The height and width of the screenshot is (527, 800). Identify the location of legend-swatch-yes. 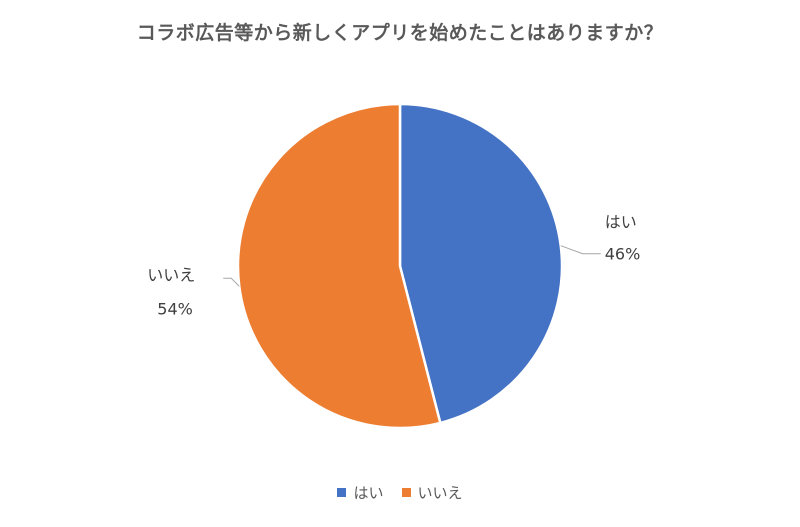
(342, 492).